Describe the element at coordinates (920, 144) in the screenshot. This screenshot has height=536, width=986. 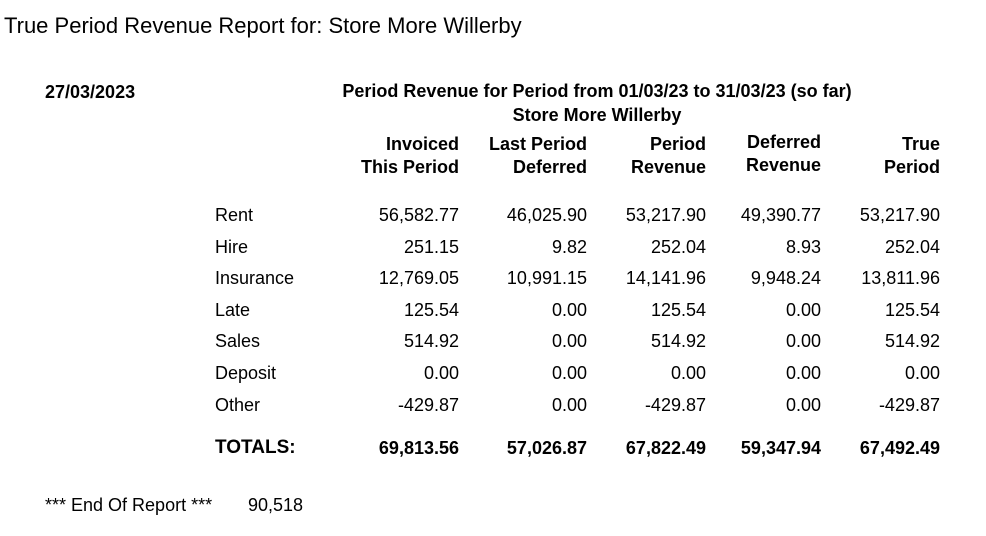
I see `column-header: True` at that location.